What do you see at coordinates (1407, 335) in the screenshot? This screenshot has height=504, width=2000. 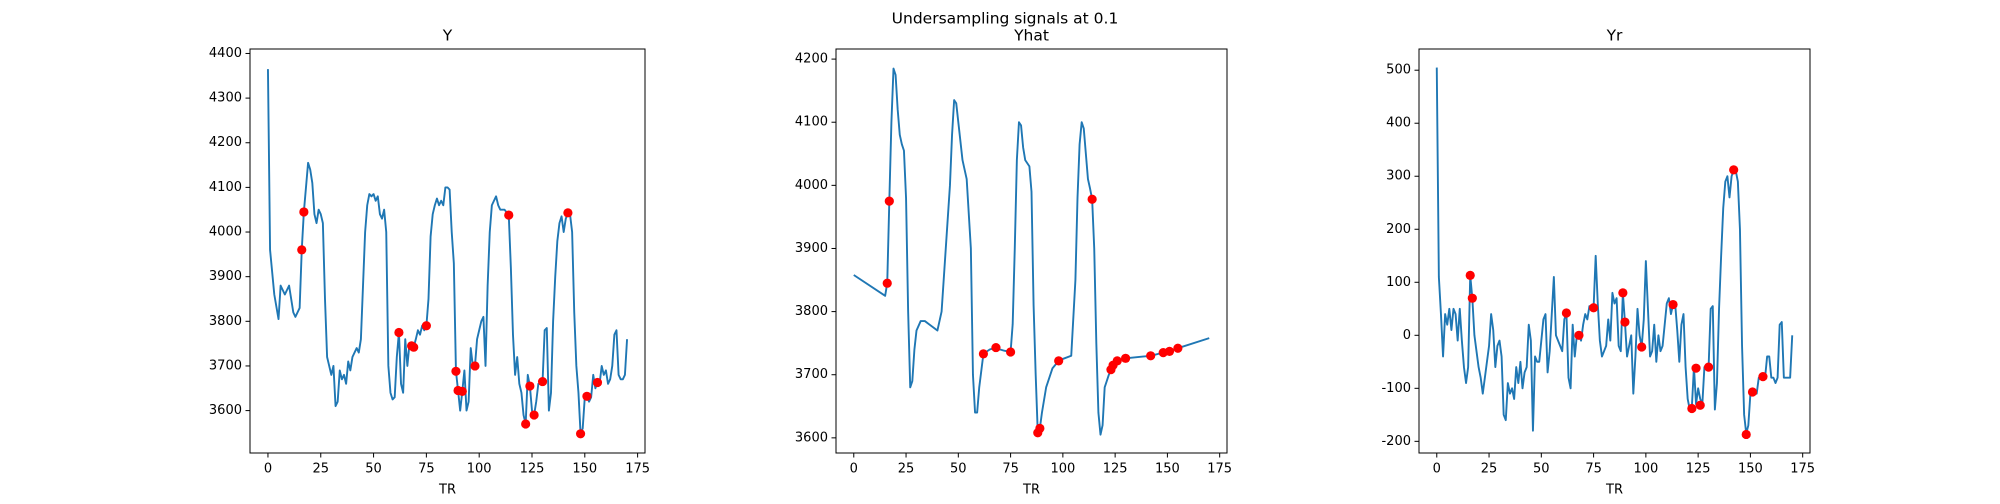 I see `y-tick-label: 0` at bounding box center [1407, 335].